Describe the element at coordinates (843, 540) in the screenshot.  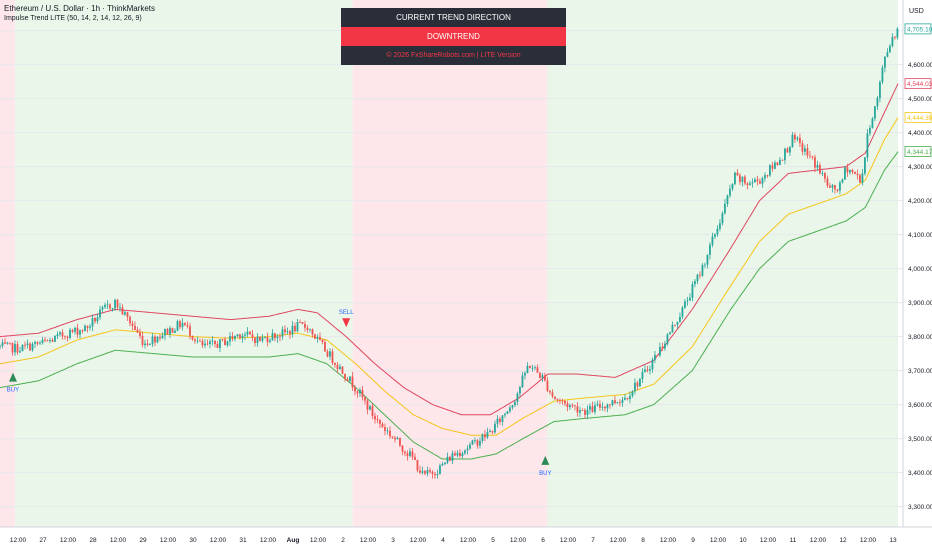
I see `x-tick-label: 12` at that location.